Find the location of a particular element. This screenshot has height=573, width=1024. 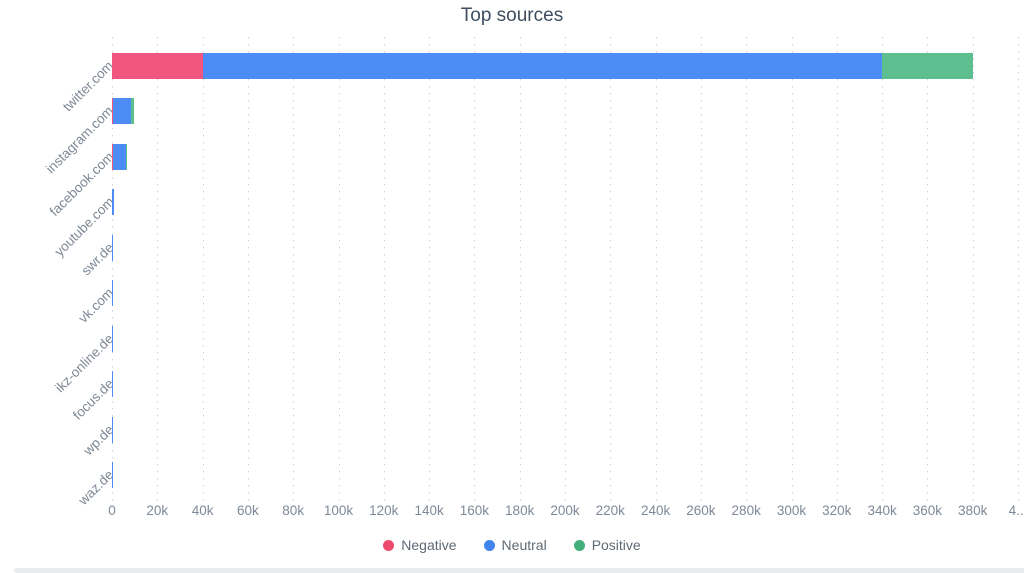

legend-label: Positive is located at coordinates (616, 545).